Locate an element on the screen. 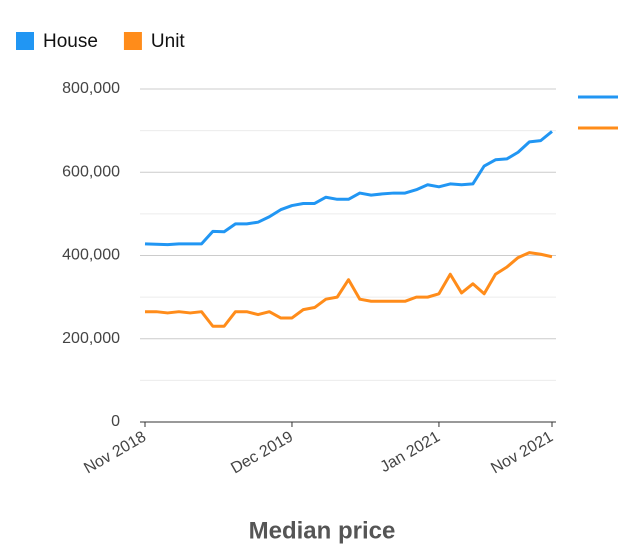  y-tick-label: 600,000 is located at coordinates (91, 171).